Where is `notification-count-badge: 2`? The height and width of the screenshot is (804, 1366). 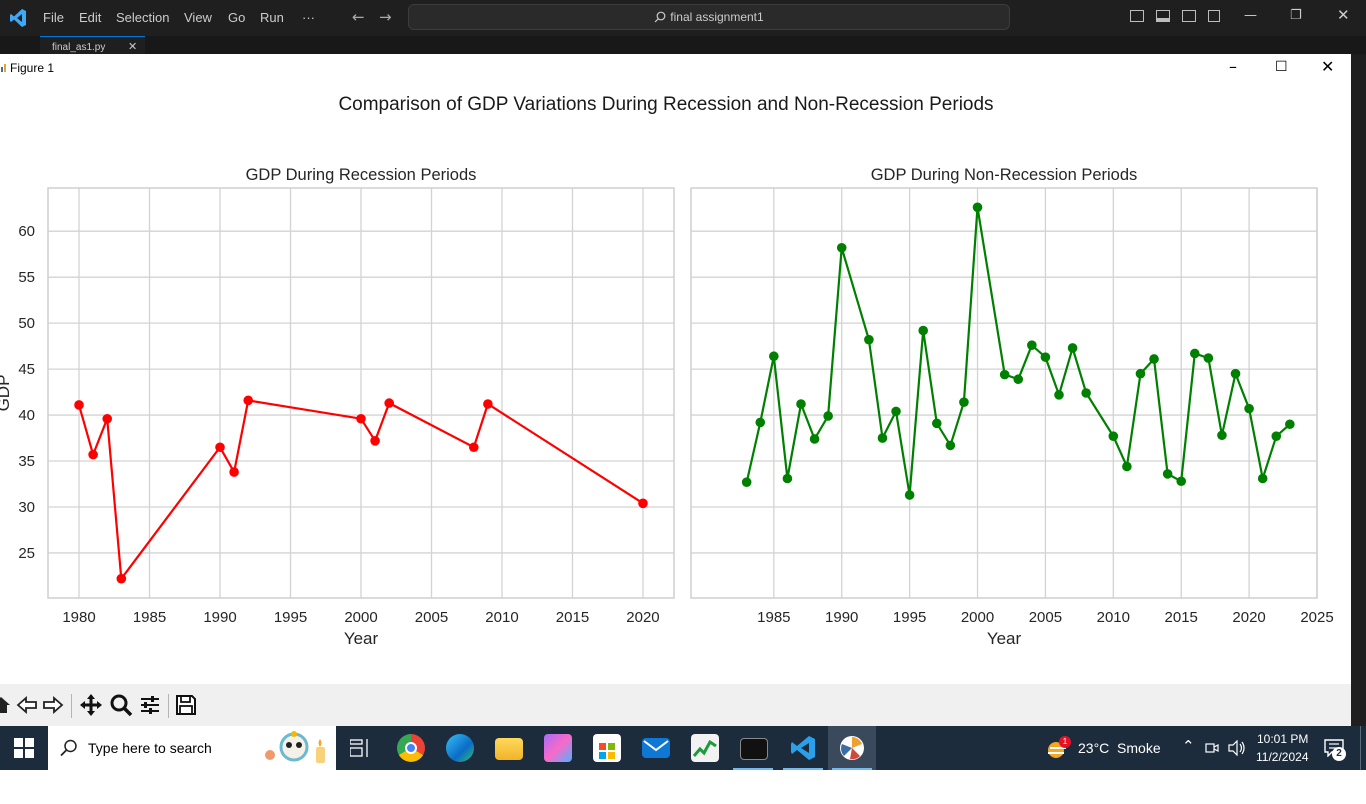 notification-count-badge: 2 is located at coordinates (1339, 754).